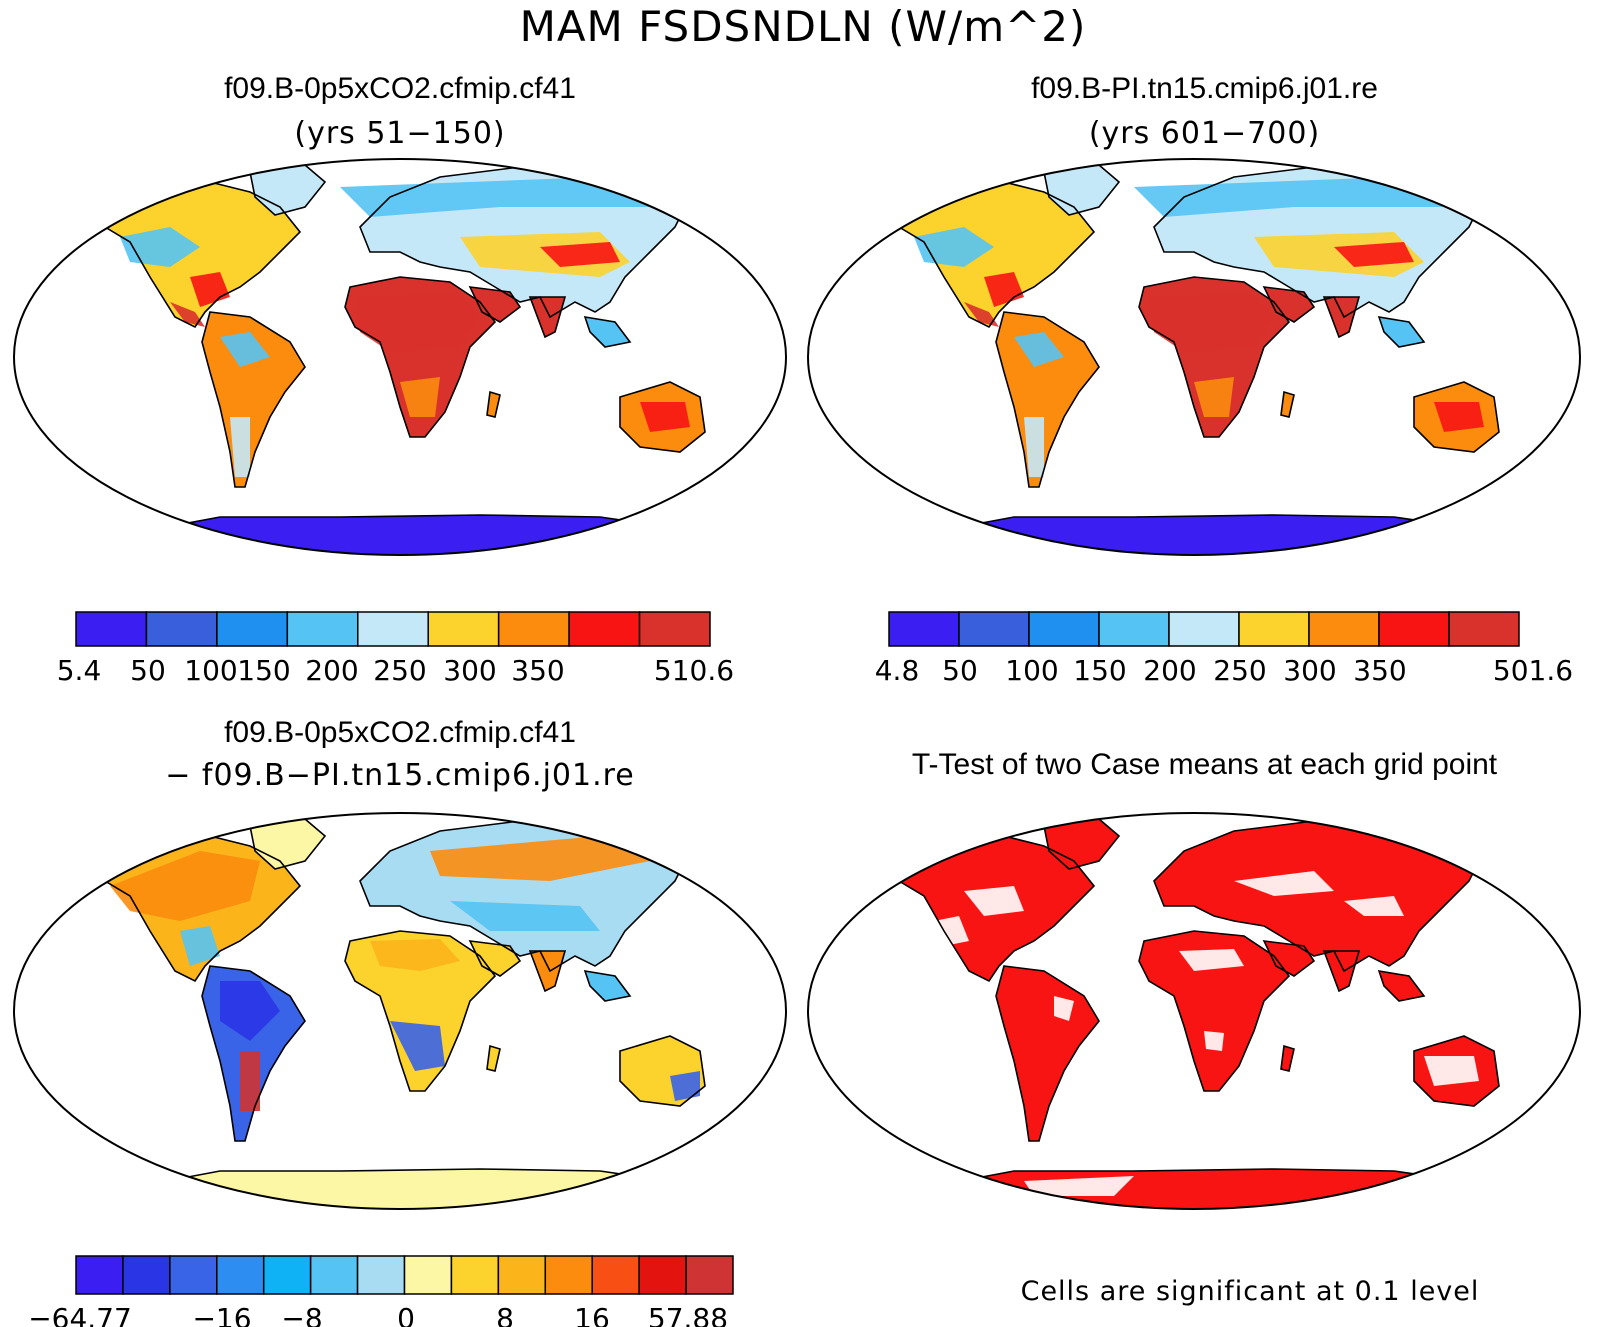 This screenshot has width=1606, height=1327. Describe the element at coordinates (79, 670) in the screenshot. I see `colorbar-case1-label: 5.4` at that location.